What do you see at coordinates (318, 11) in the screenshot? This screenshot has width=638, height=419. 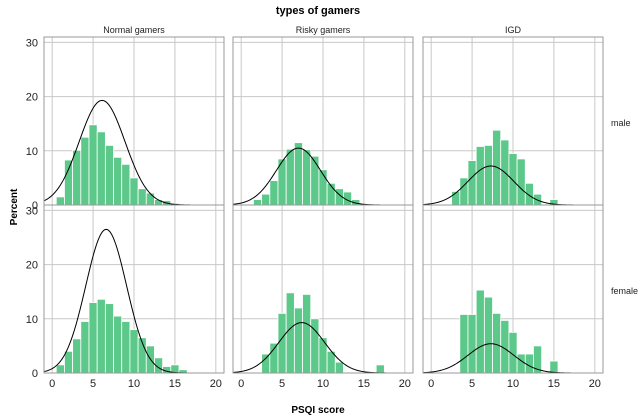 I see `chart-title: types of gamers` at bounding box center [318, 11].